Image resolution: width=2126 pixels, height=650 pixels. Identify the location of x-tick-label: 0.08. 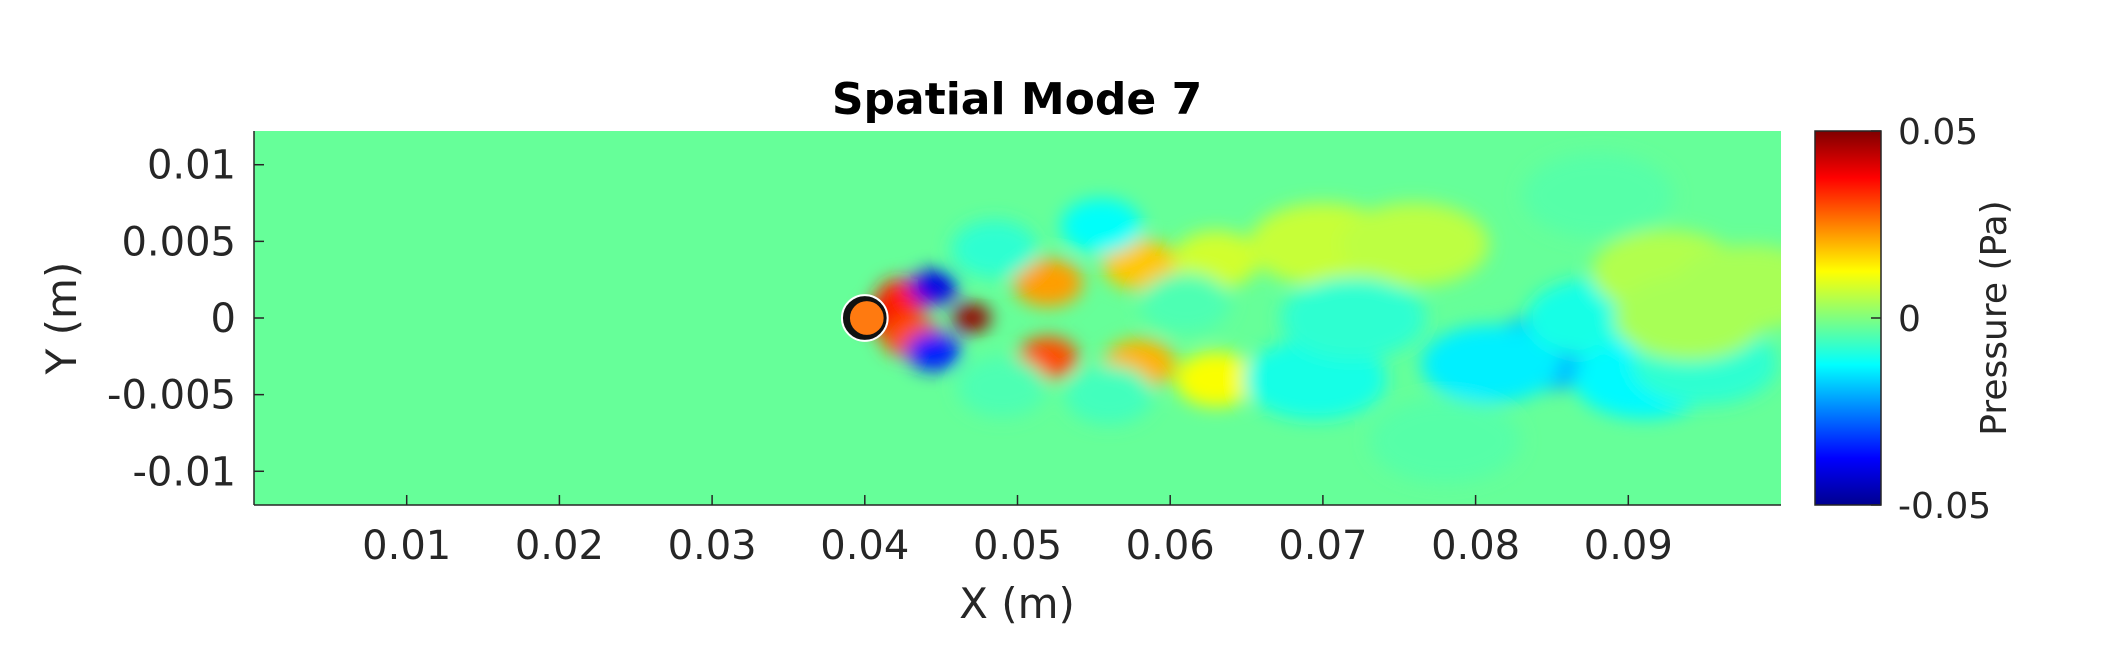
(1475, 546).